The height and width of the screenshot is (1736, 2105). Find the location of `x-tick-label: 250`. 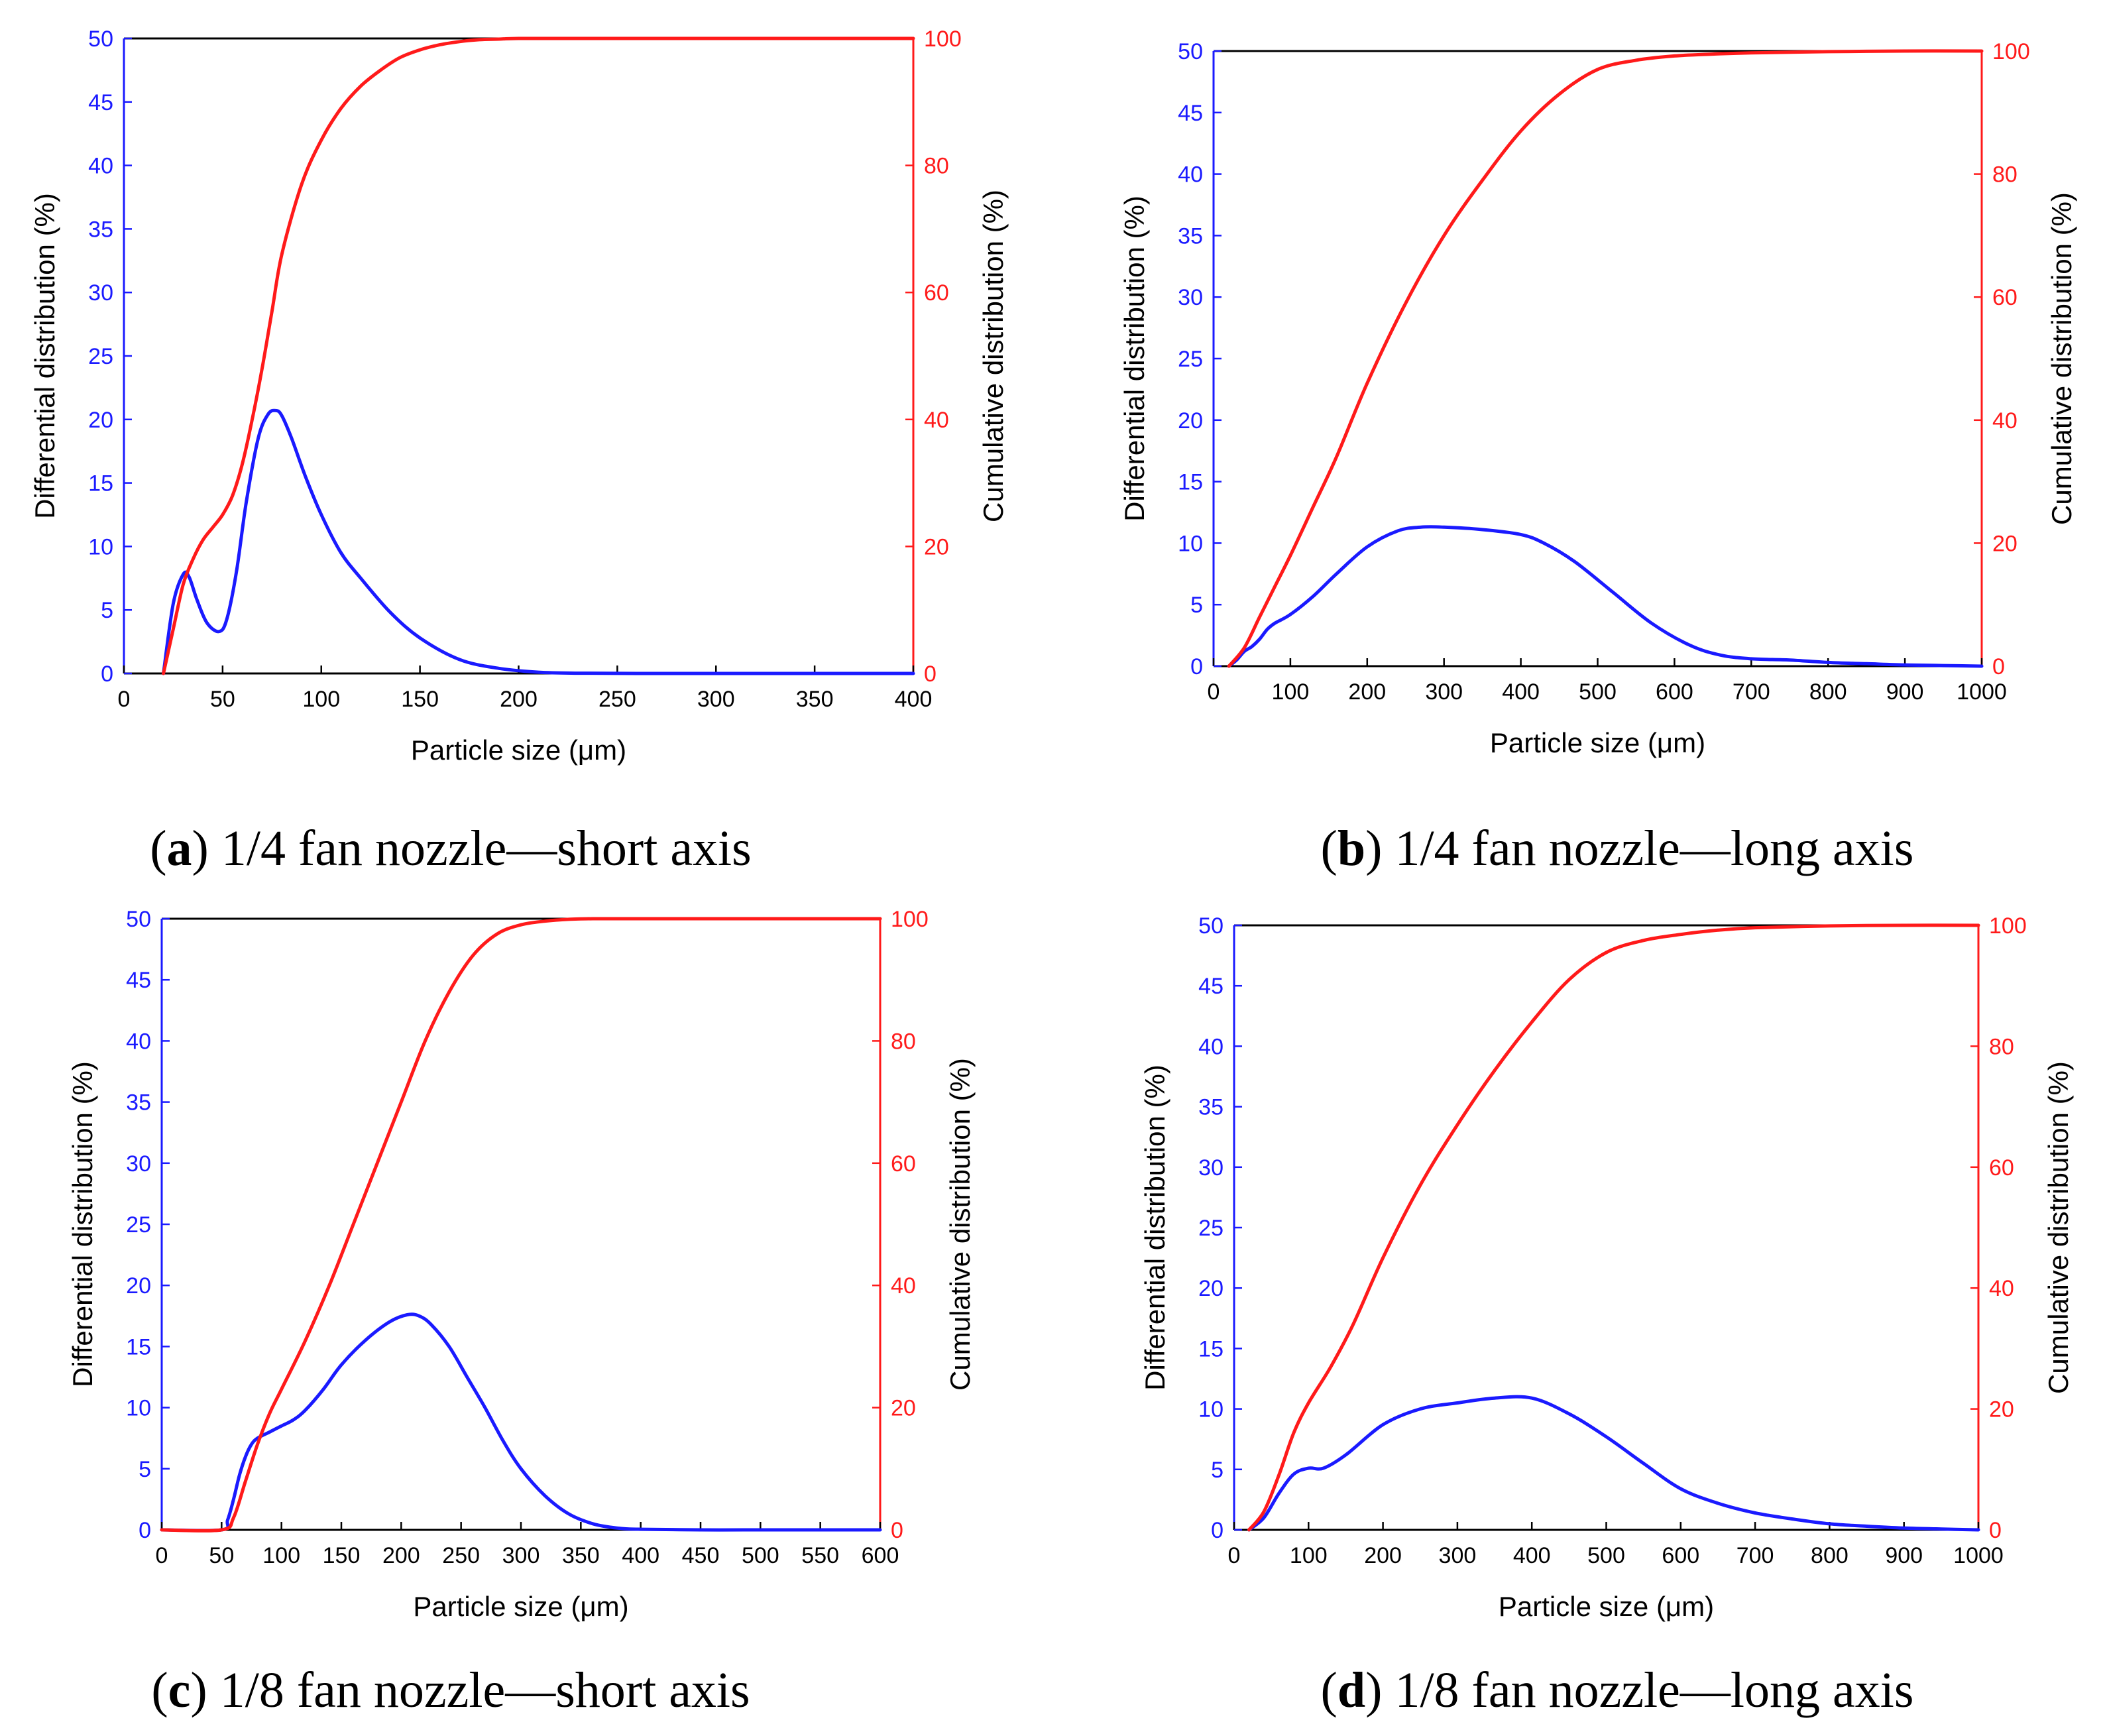

x-tick-label: 250 is located at coordinates (461, 1555).